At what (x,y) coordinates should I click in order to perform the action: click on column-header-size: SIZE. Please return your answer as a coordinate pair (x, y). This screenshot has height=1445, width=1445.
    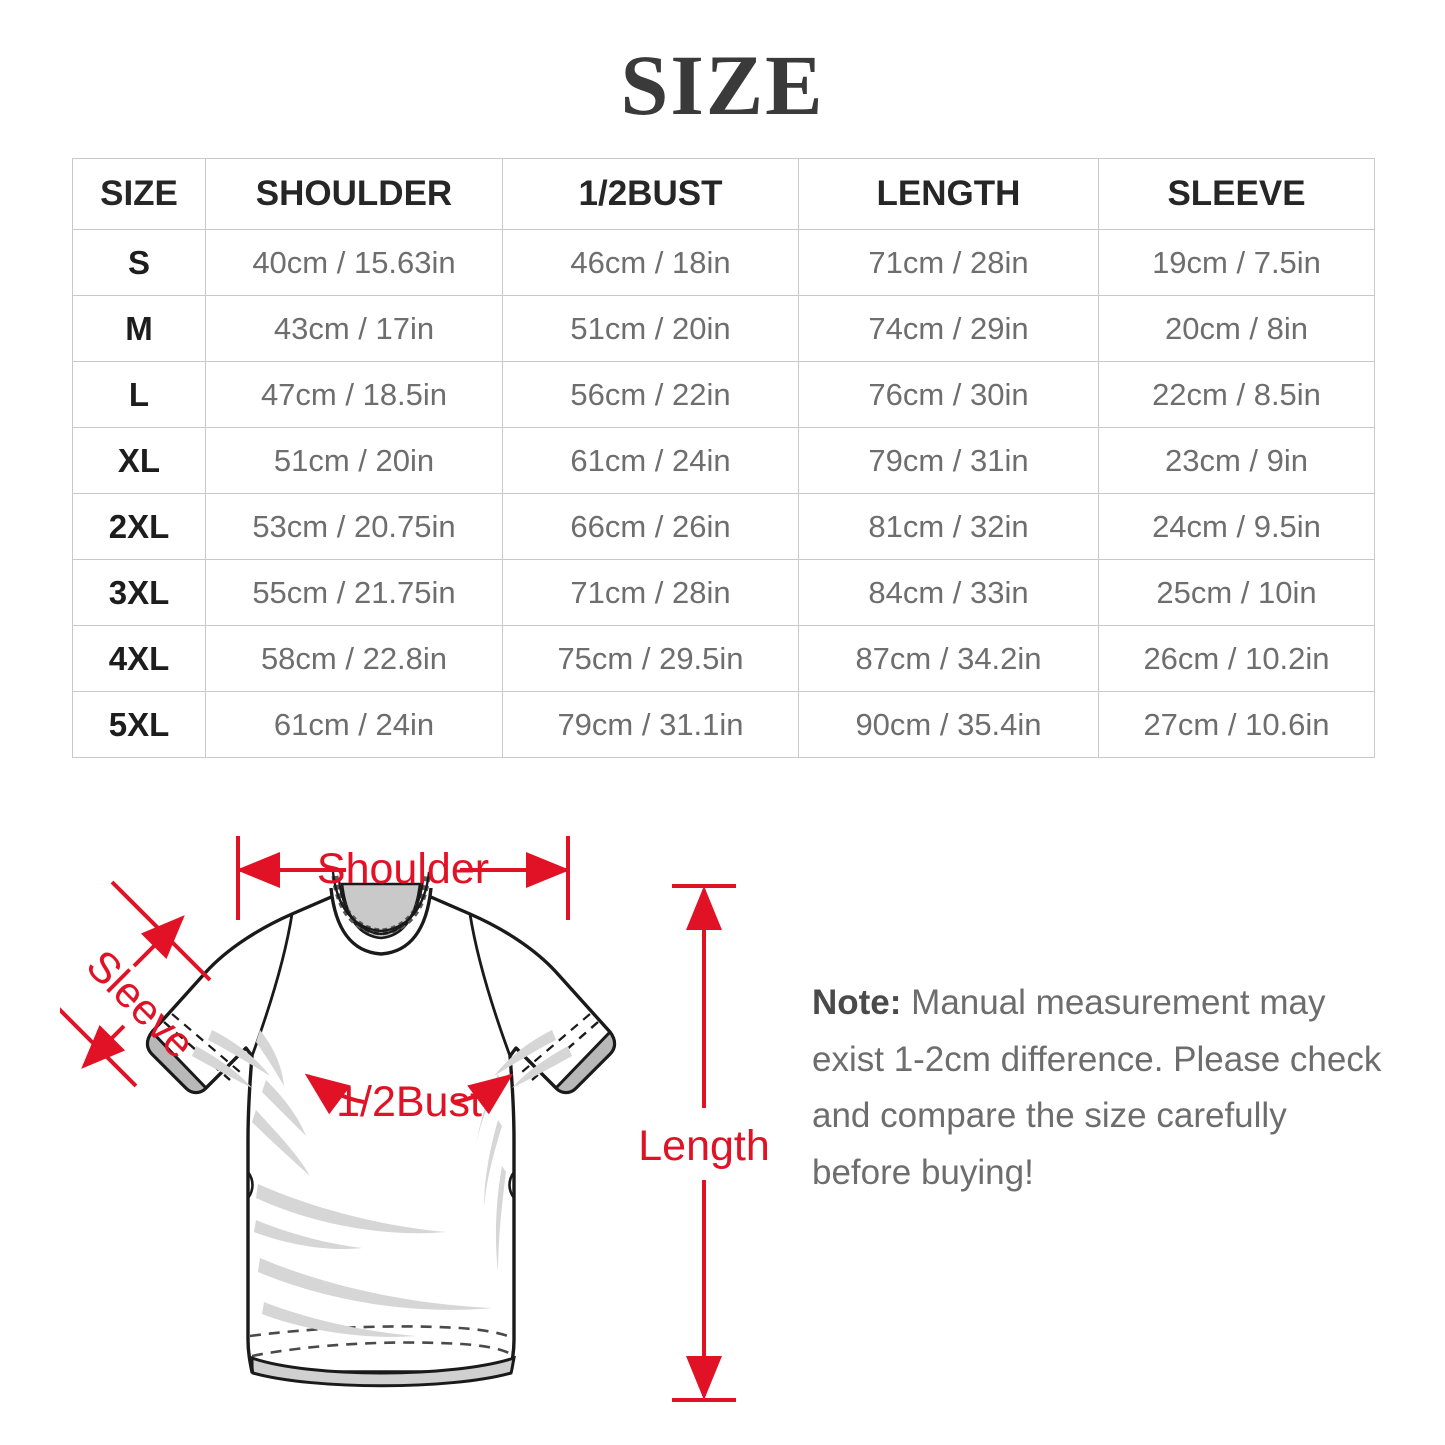
    Looking at the image, I should click on (139, 194).